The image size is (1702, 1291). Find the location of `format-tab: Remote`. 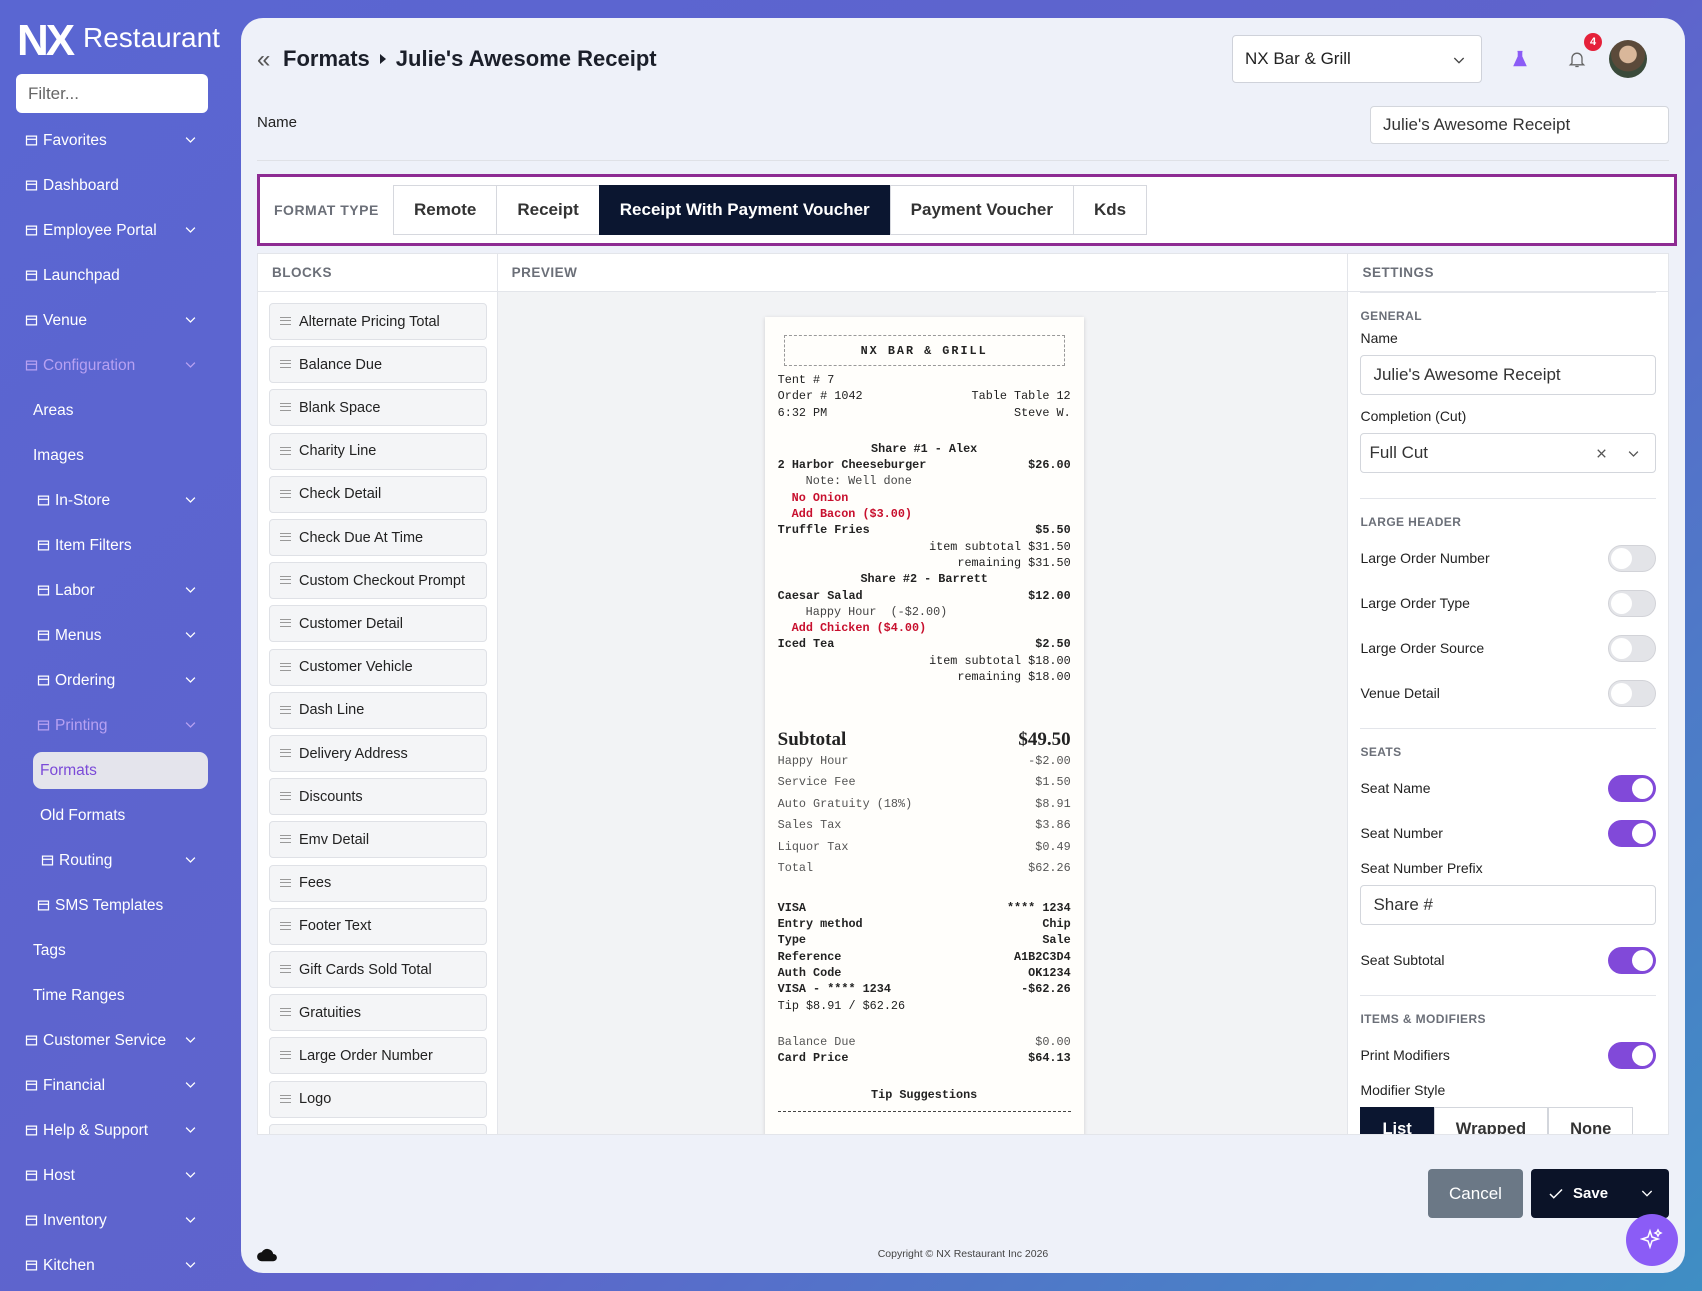

format-tab: Remote is located at coordinates (445, 210).